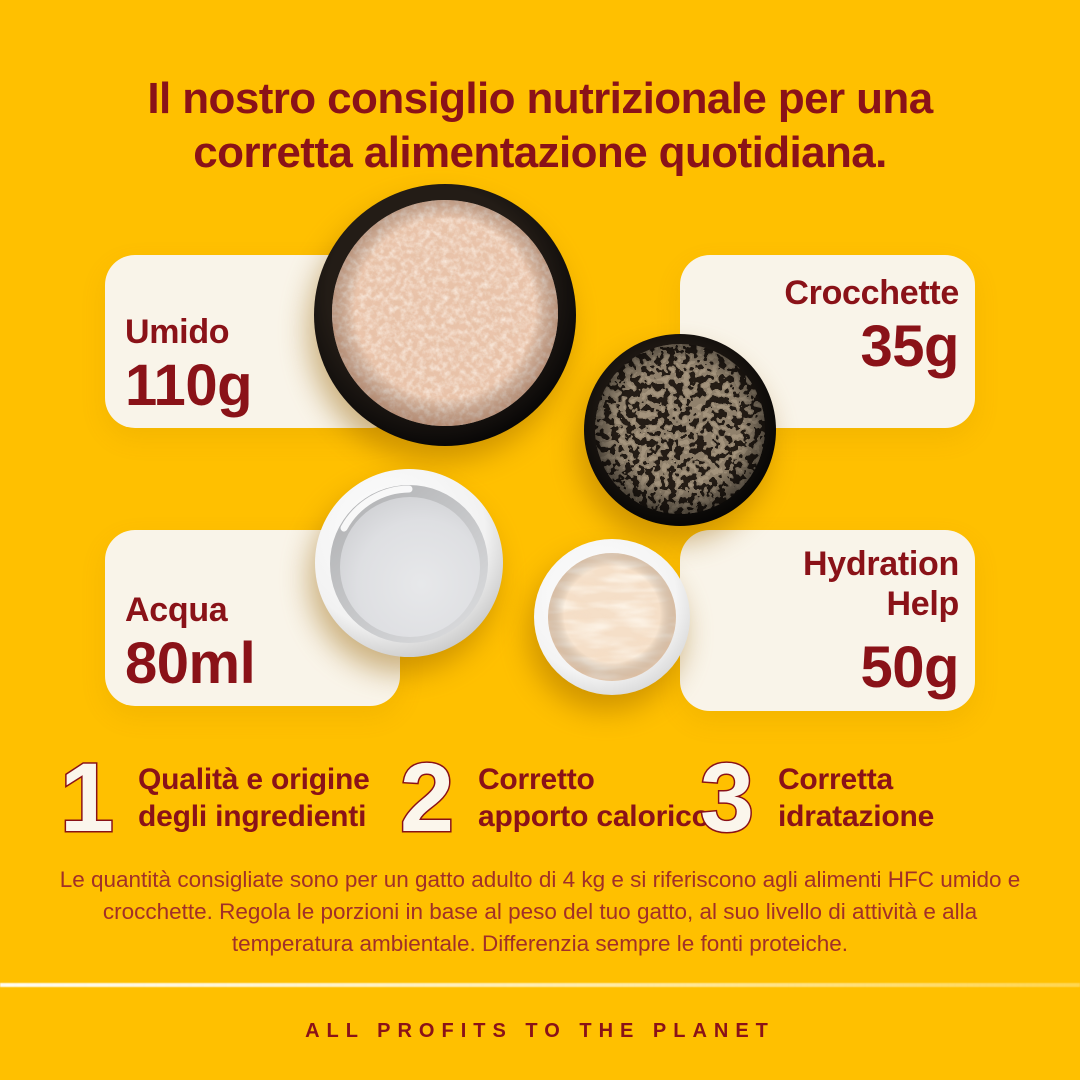 This screenshot has width=1080, height=1080. Describe the element at coordinates (540, 985) in the screenshot. I see `footer-divider` at that location.